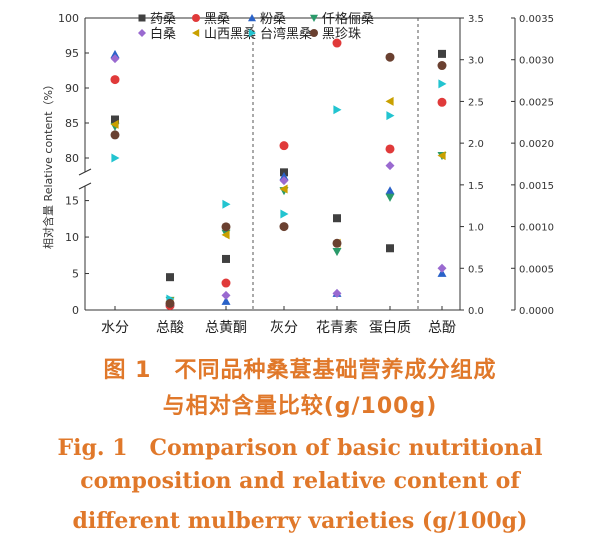  I want to click on right2-tick-label: 0.0015, so click(536, 186).